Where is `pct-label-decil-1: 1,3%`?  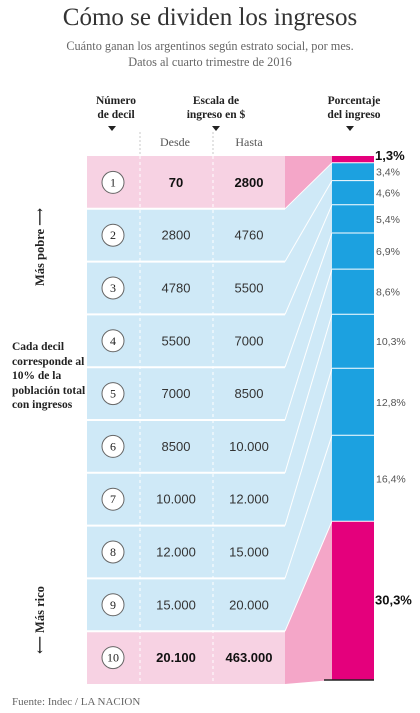 pct-label-decil-1: 1,3% is located at coordinates (390, 155).